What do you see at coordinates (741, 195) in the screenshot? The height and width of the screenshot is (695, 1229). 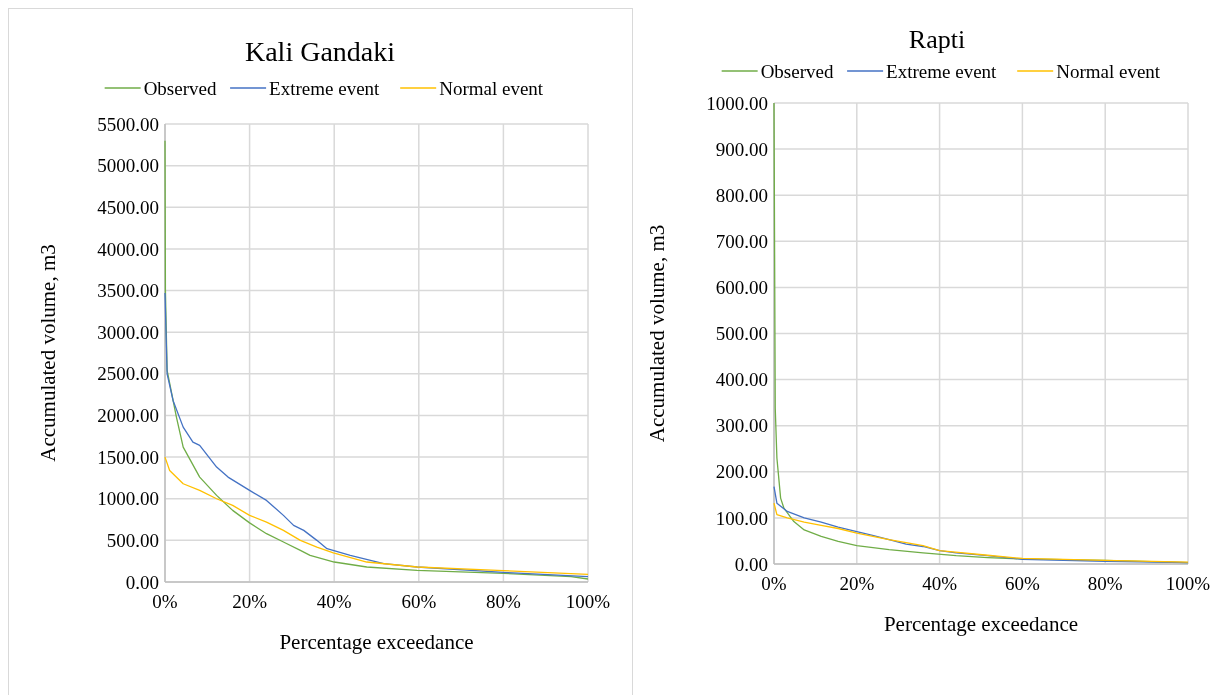 I see `y-tick-label: 800.00` at bounding box center [741, 195].